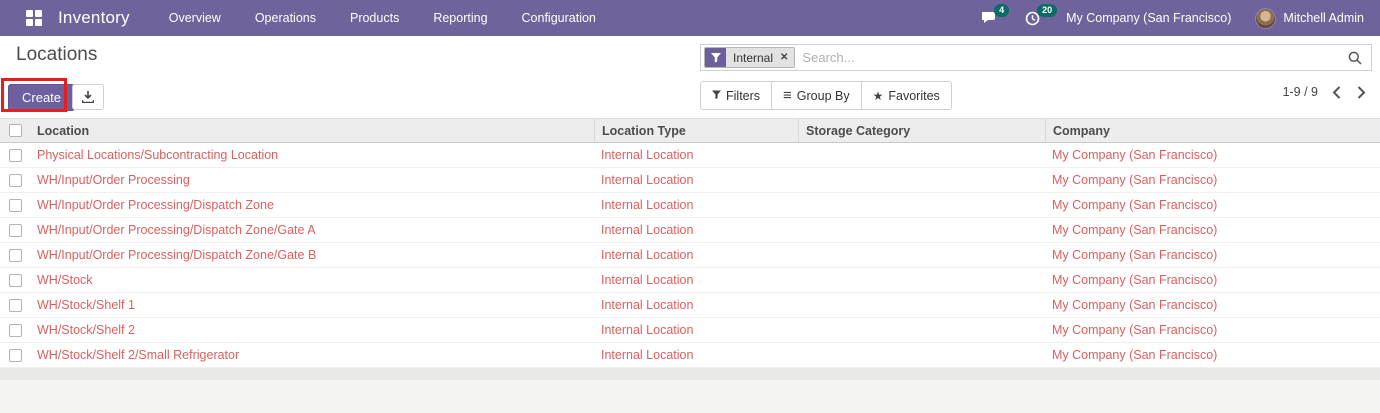 The width and height of the screenshot is (1380, 413). Describe the element at coordinates (374, 18) in the screenshot. I see `menu-products: Products` at that location.